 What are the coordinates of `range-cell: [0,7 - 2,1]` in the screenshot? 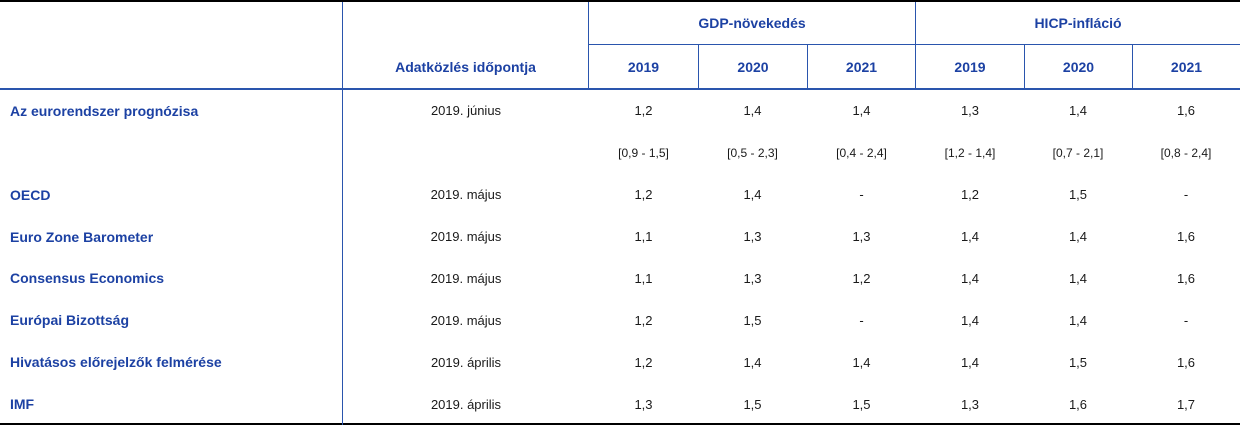 It's located at (1078, 152).